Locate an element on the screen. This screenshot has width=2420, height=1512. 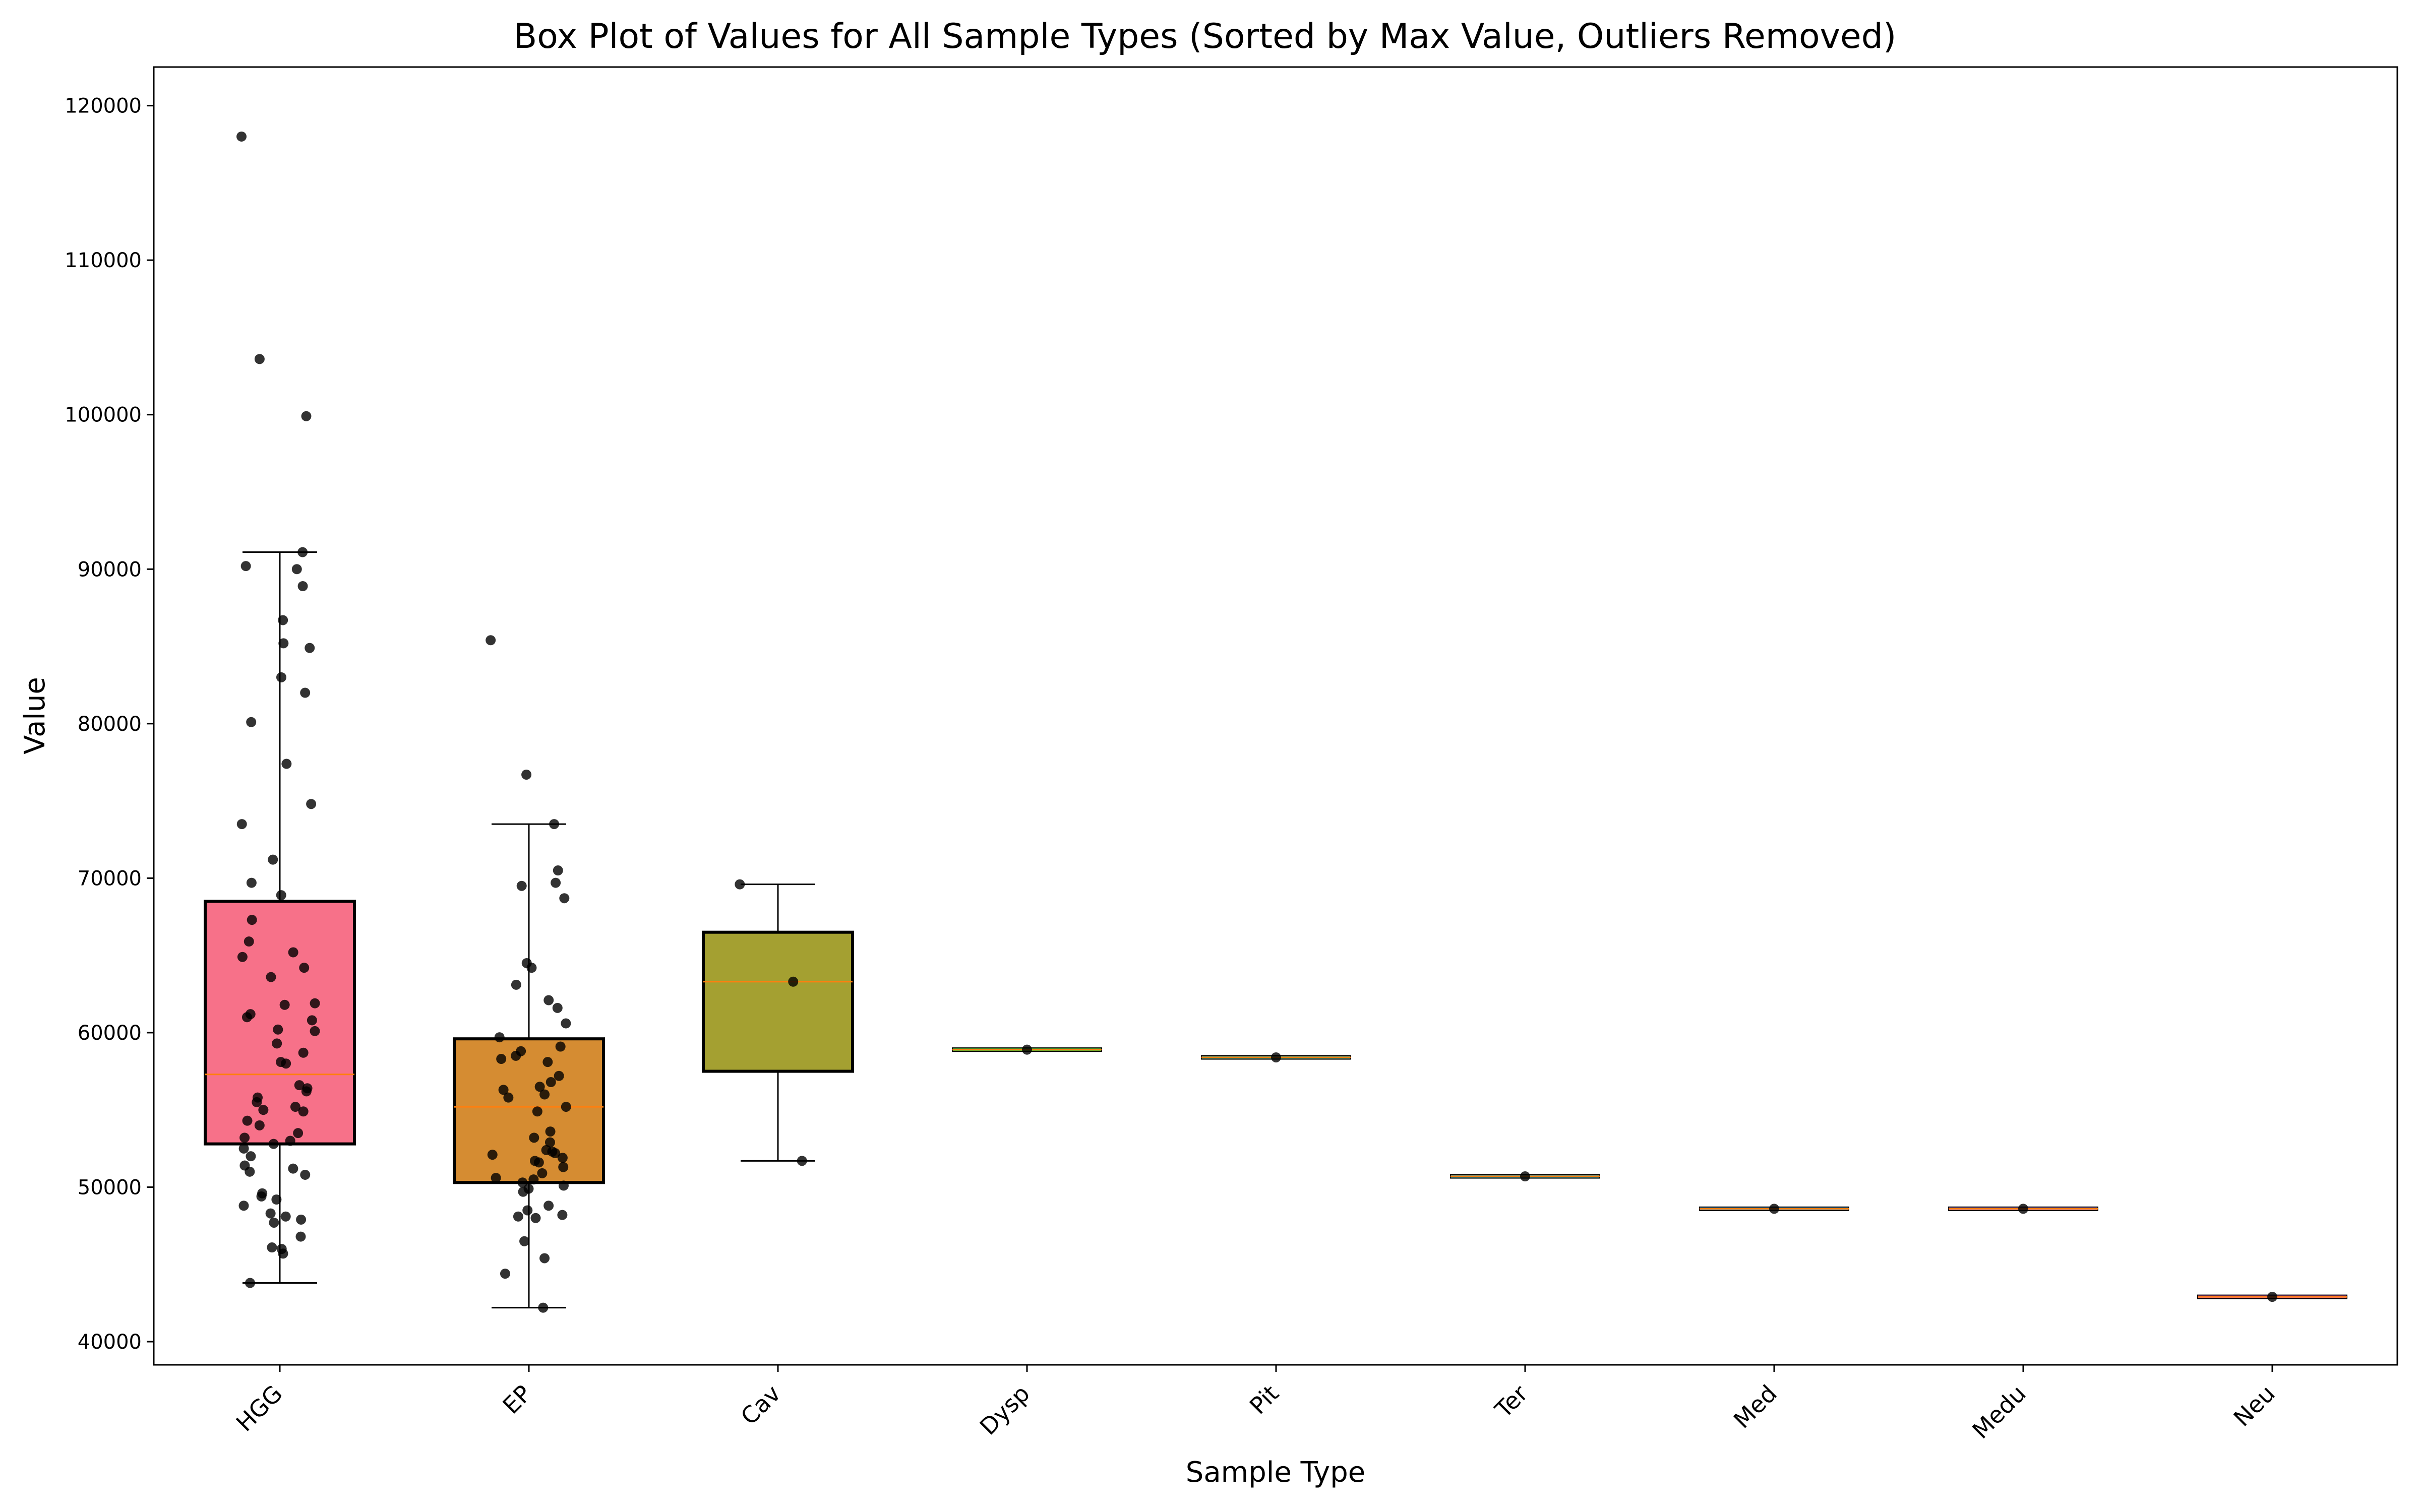
x-axis: HGG EP Cav Dysp Pit Ter Med Medu Neu is located at coordinates (1255, 1404).